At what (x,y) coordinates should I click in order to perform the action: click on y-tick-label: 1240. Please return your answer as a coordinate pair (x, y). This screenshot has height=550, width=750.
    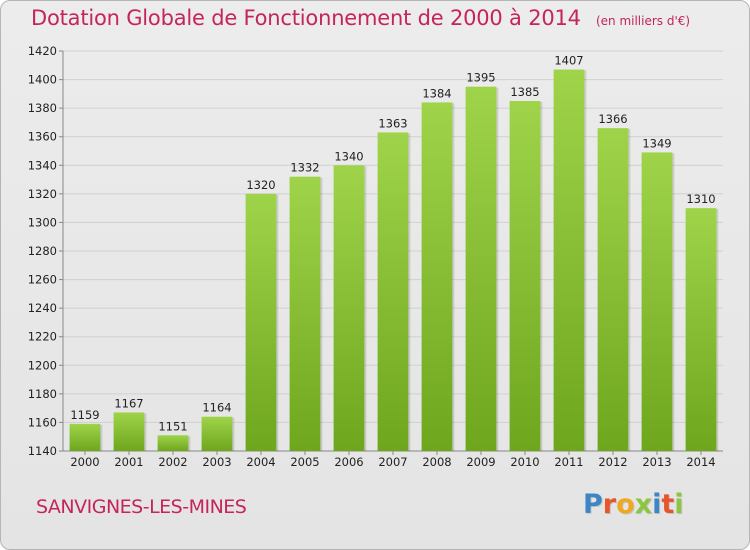
    Looking at the image, I should click on (42, 308).